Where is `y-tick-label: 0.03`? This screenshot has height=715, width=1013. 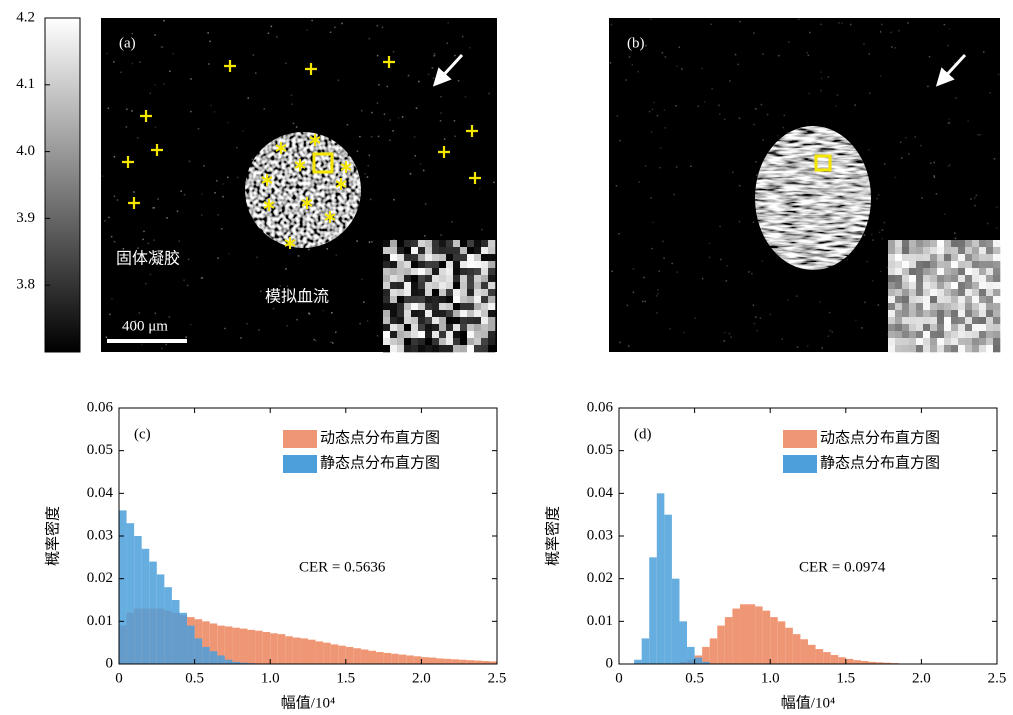
y-tick-label: 0.03 is located at coordinates (100, 535).